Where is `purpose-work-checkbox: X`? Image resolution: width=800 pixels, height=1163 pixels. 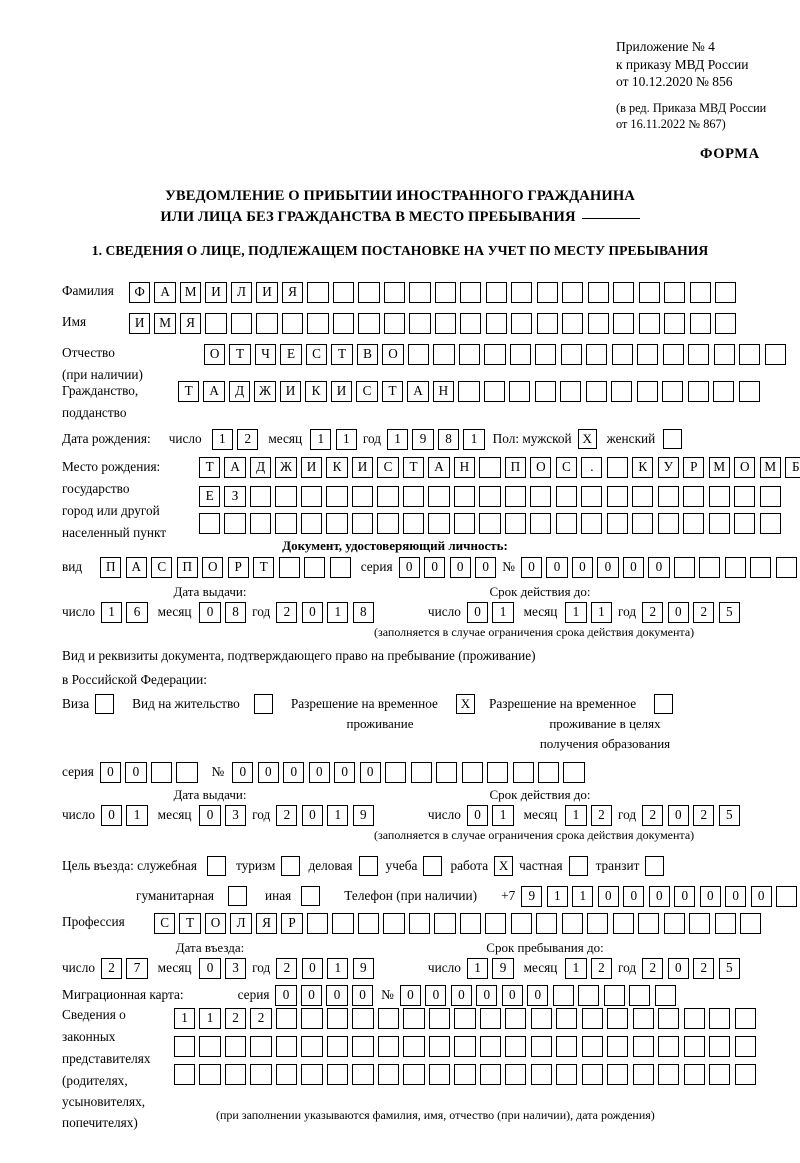
purpose-work-checkbox: X is located at coordinates (504, 866).